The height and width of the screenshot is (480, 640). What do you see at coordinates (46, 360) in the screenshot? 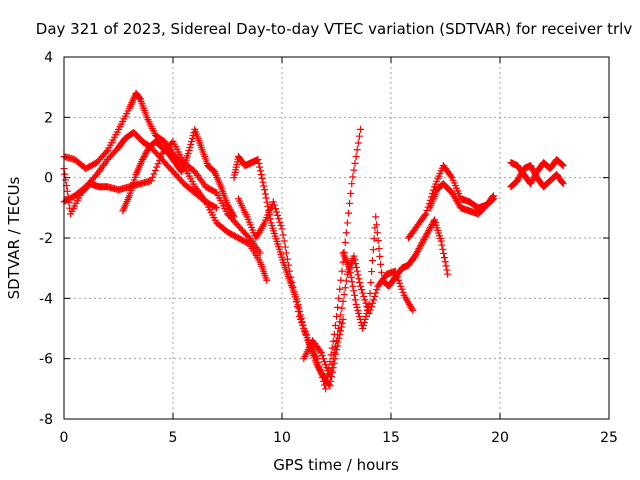
I see `y-tick-label: -6` at bounding box center [46, 360].